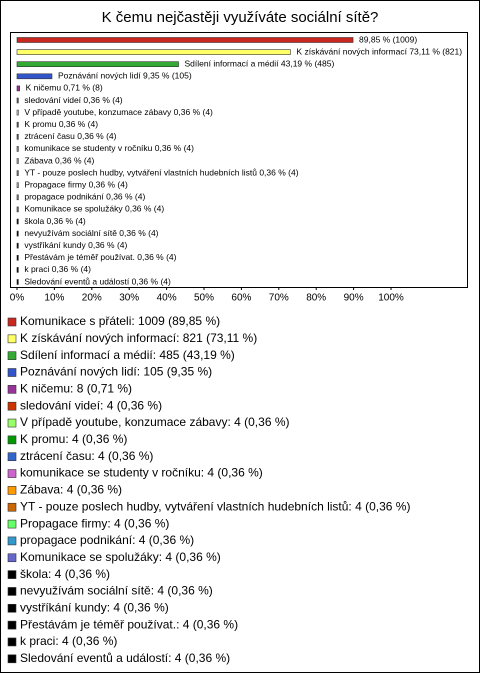 This screenshot has width=480, height=673. What do you see at coordinates (204, 298) in the screenshot?
I see `x-tick-label: 50%` at bounding box center [204, 298].